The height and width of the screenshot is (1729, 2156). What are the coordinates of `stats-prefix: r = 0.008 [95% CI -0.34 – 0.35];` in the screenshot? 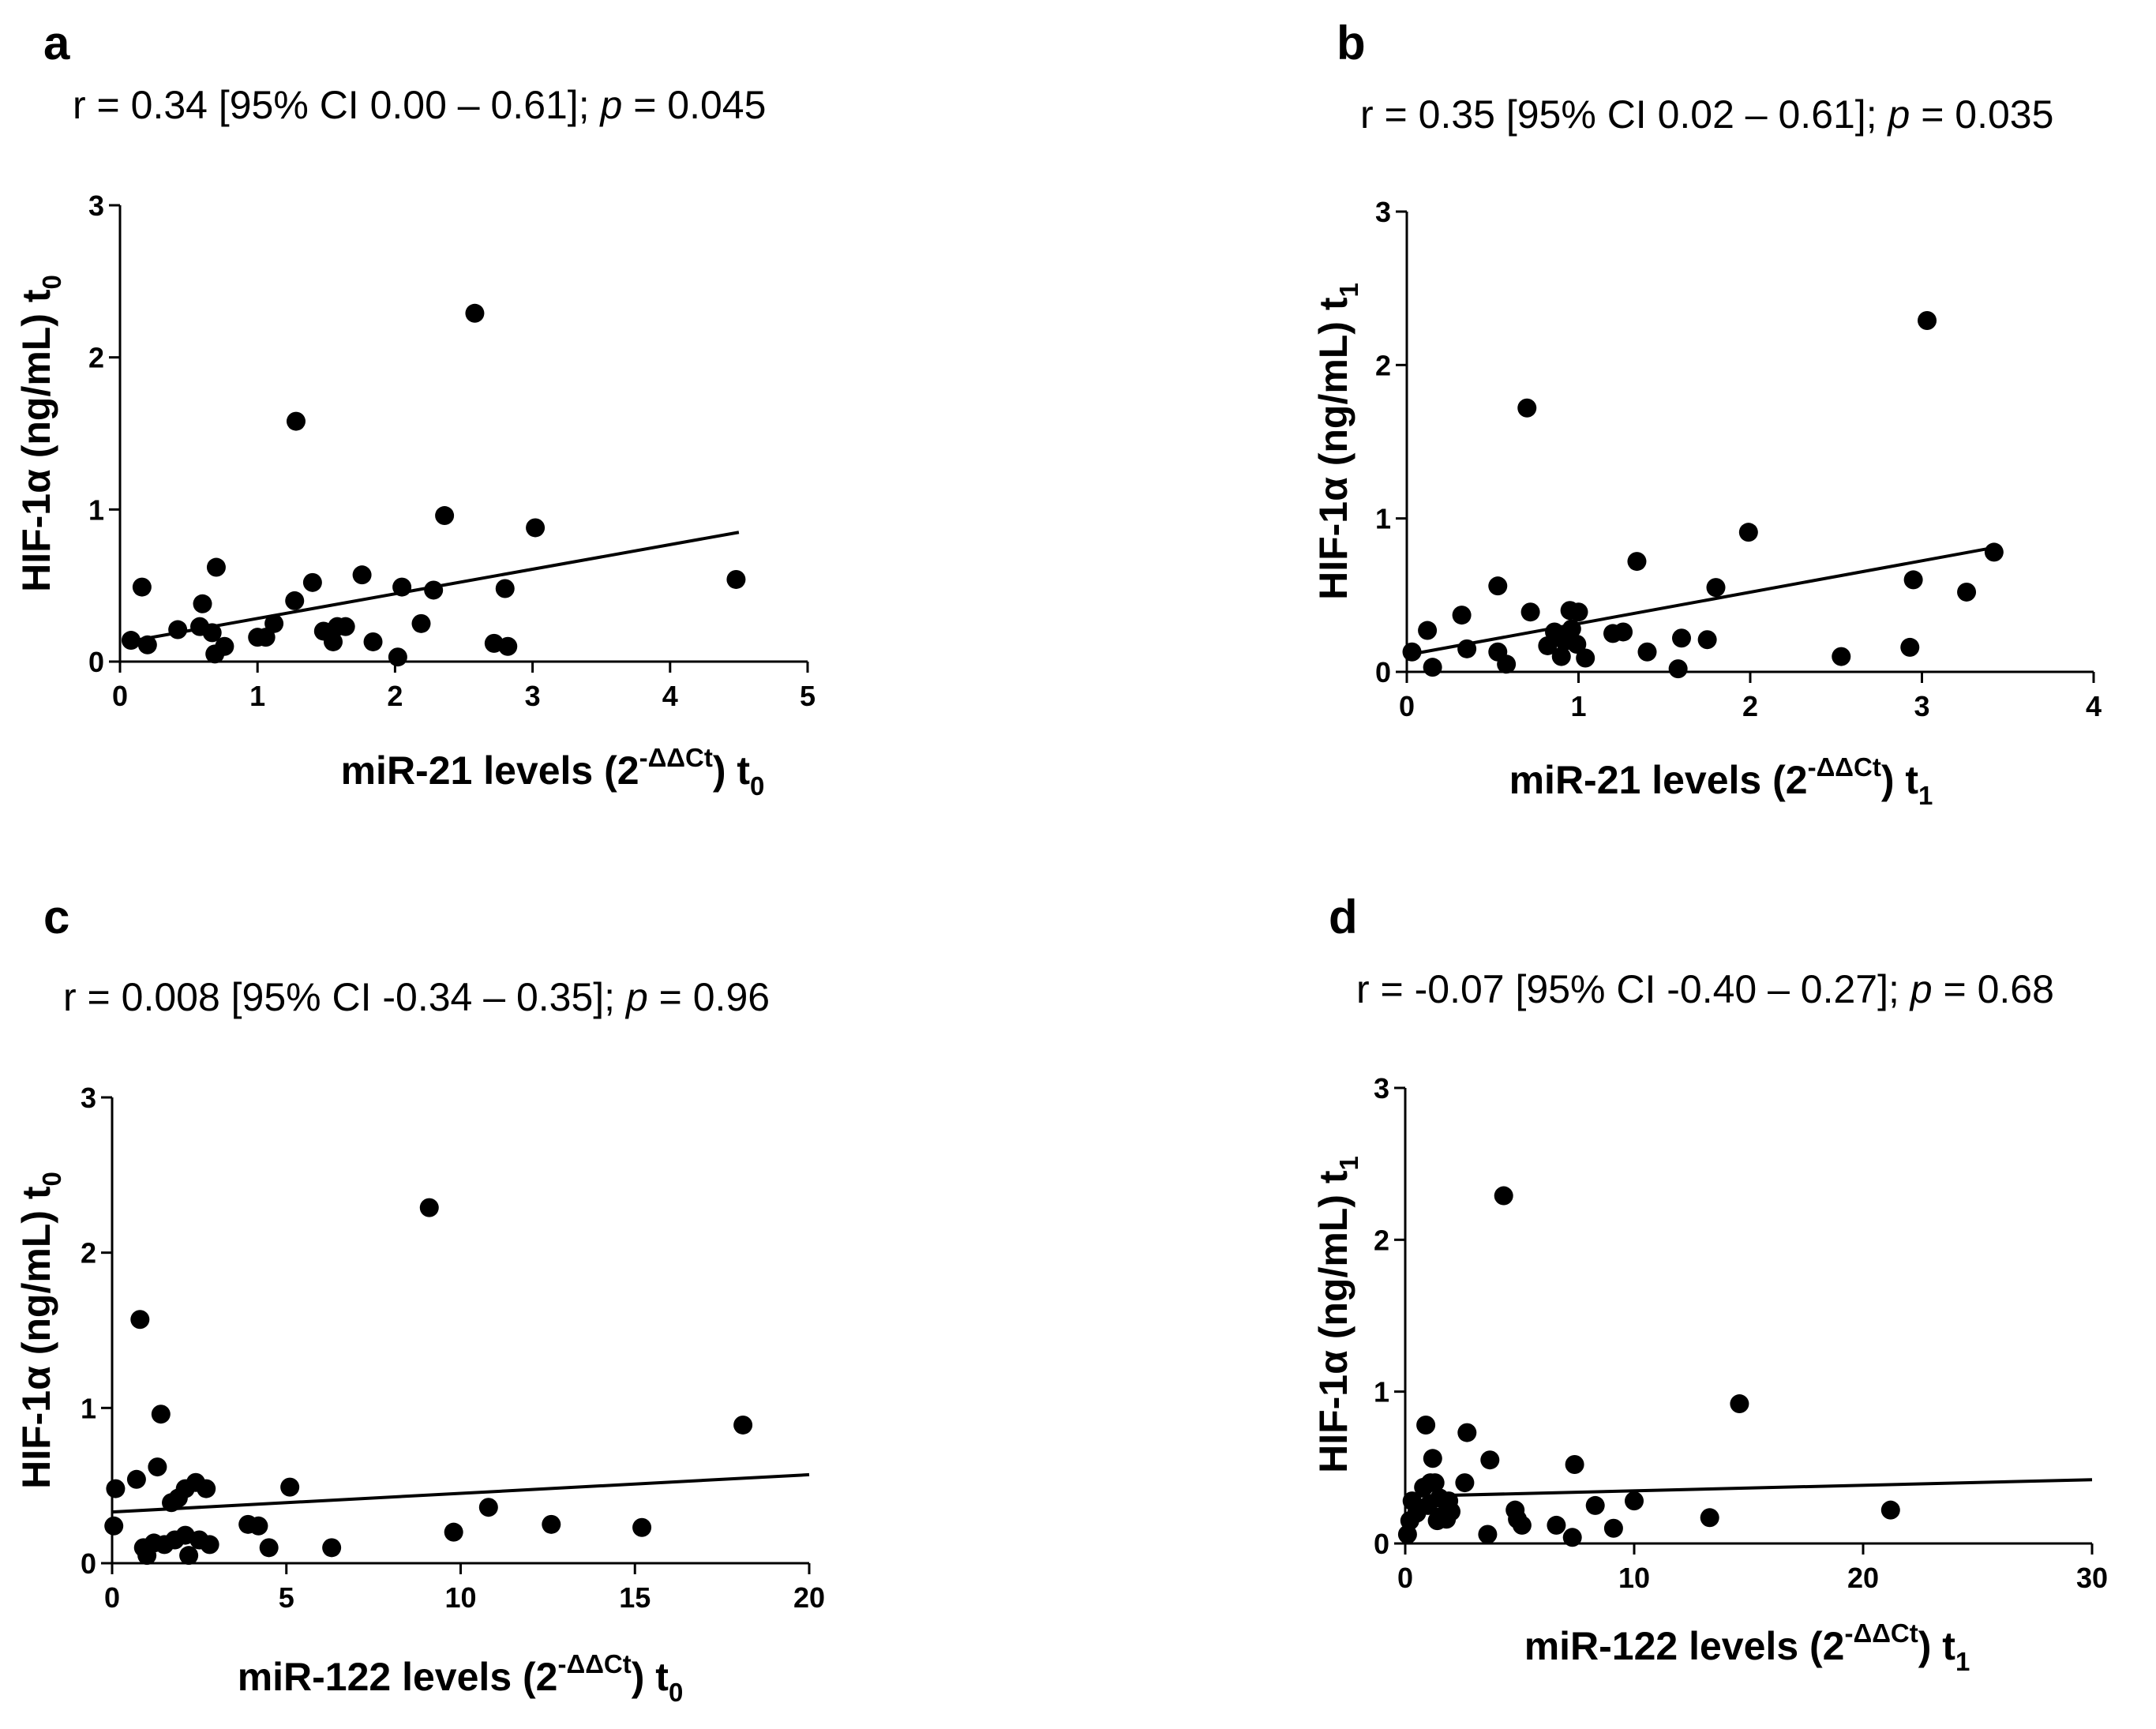 It's located at (344, 997).